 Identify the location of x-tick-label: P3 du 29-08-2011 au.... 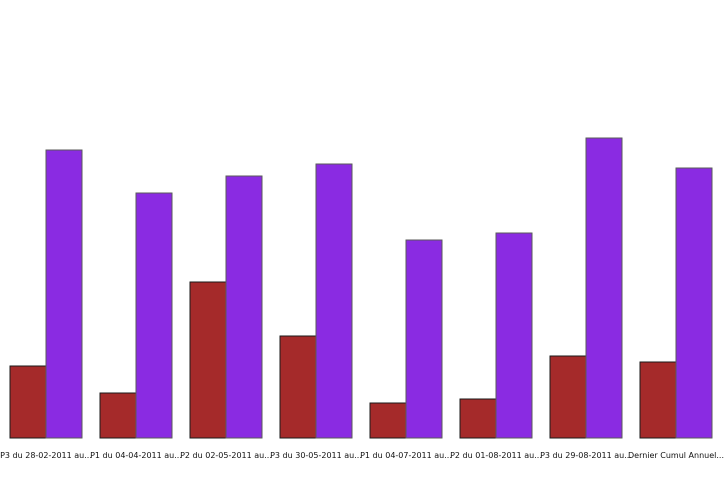
(586, 455).